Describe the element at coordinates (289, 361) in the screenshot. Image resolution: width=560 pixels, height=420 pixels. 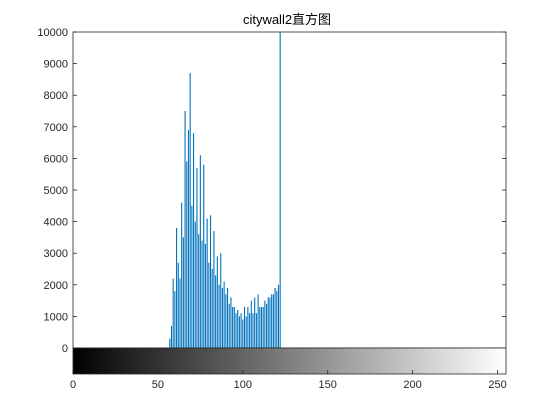
I see `grayscale-colorbar` at that location.